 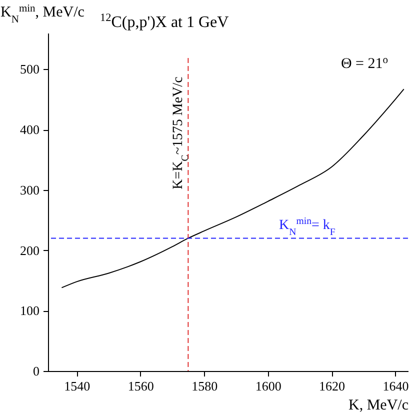 I want to click on x-tick-label: 1620, so click(x=332, y=386).